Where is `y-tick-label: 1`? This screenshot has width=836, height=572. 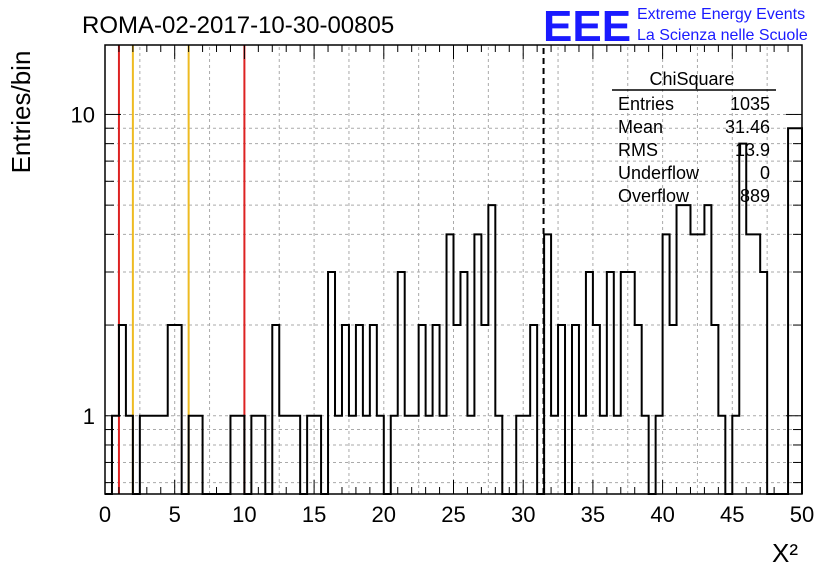 y-tick-label: 1 is located at coordinates (89, 416).